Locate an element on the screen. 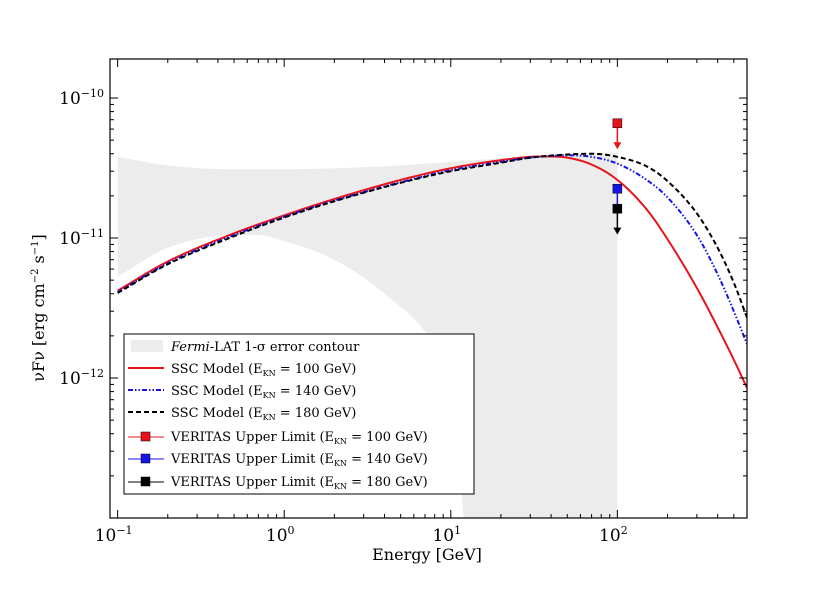 The height and width of the screenshot is (593, 830). x-tick-label-0: 10⁻¹ is located at coordinates (114, 535).